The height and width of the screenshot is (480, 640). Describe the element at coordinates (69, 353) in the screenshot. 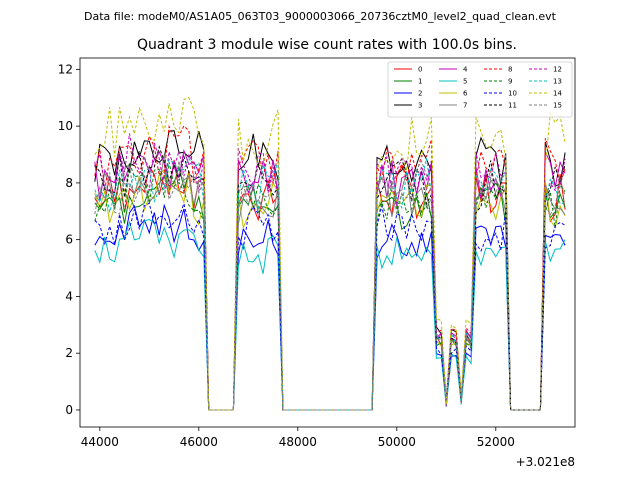

I see `y-tick-label: 2` at that location.